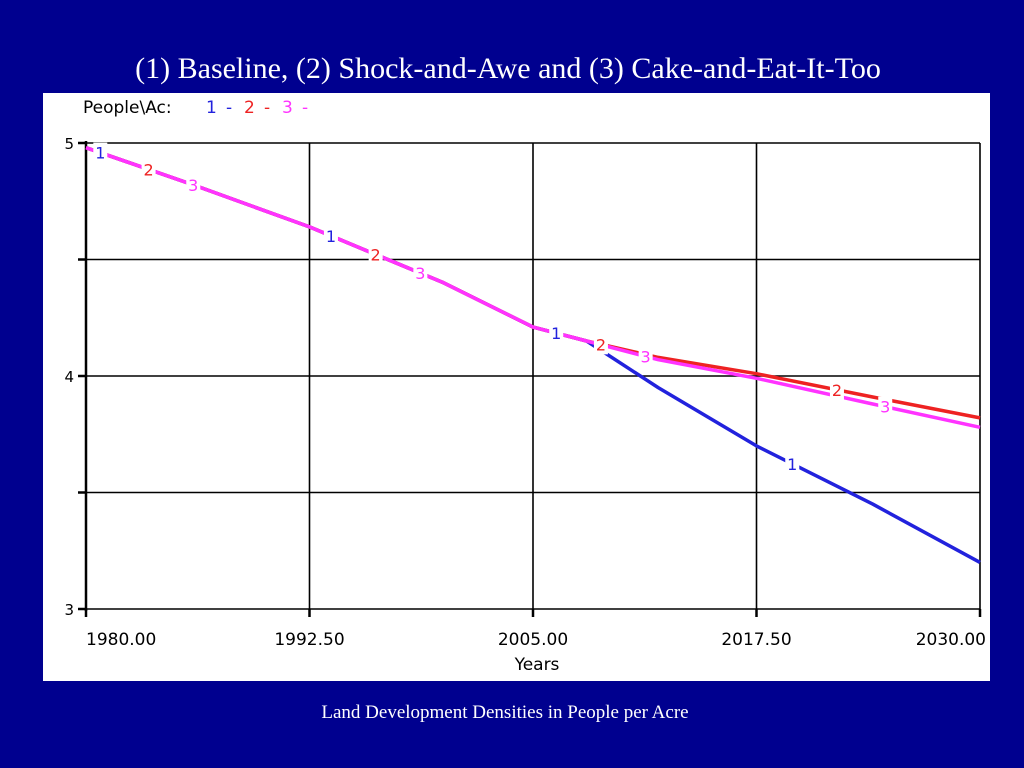  What do you see at coordinates (537, 665) in the screenshot?
I see `x-axis-label: Years` at bounding box center [537, 665].